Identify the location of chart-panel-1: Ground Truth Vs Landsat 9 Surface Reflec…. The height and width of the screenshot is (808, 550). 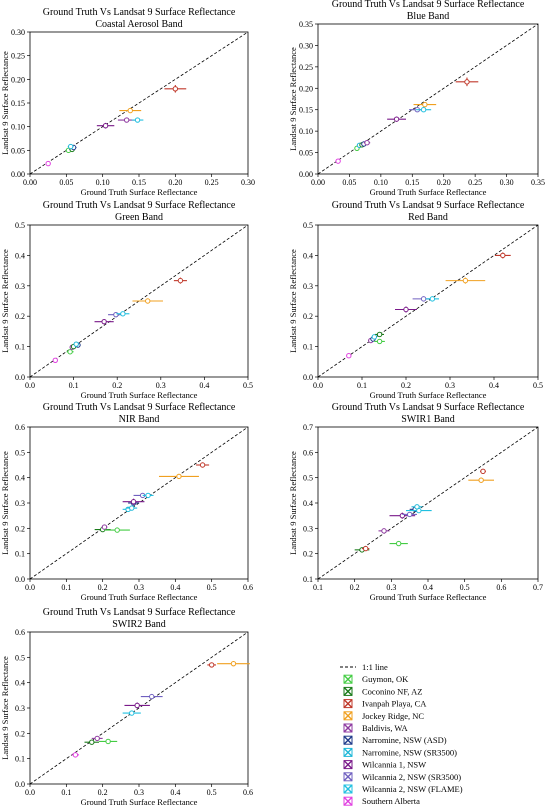
(127, 102).